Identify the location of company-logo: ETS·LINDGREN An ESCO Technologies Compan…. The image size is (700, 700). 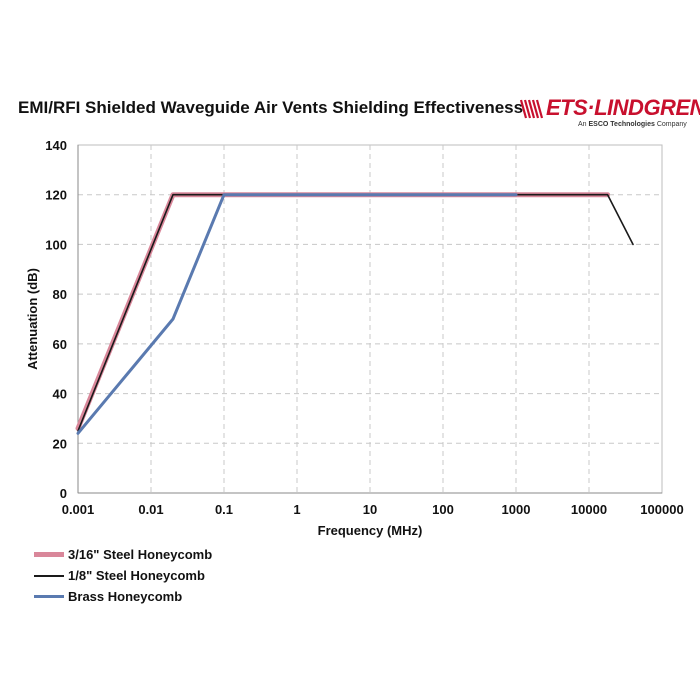
(610, 115).